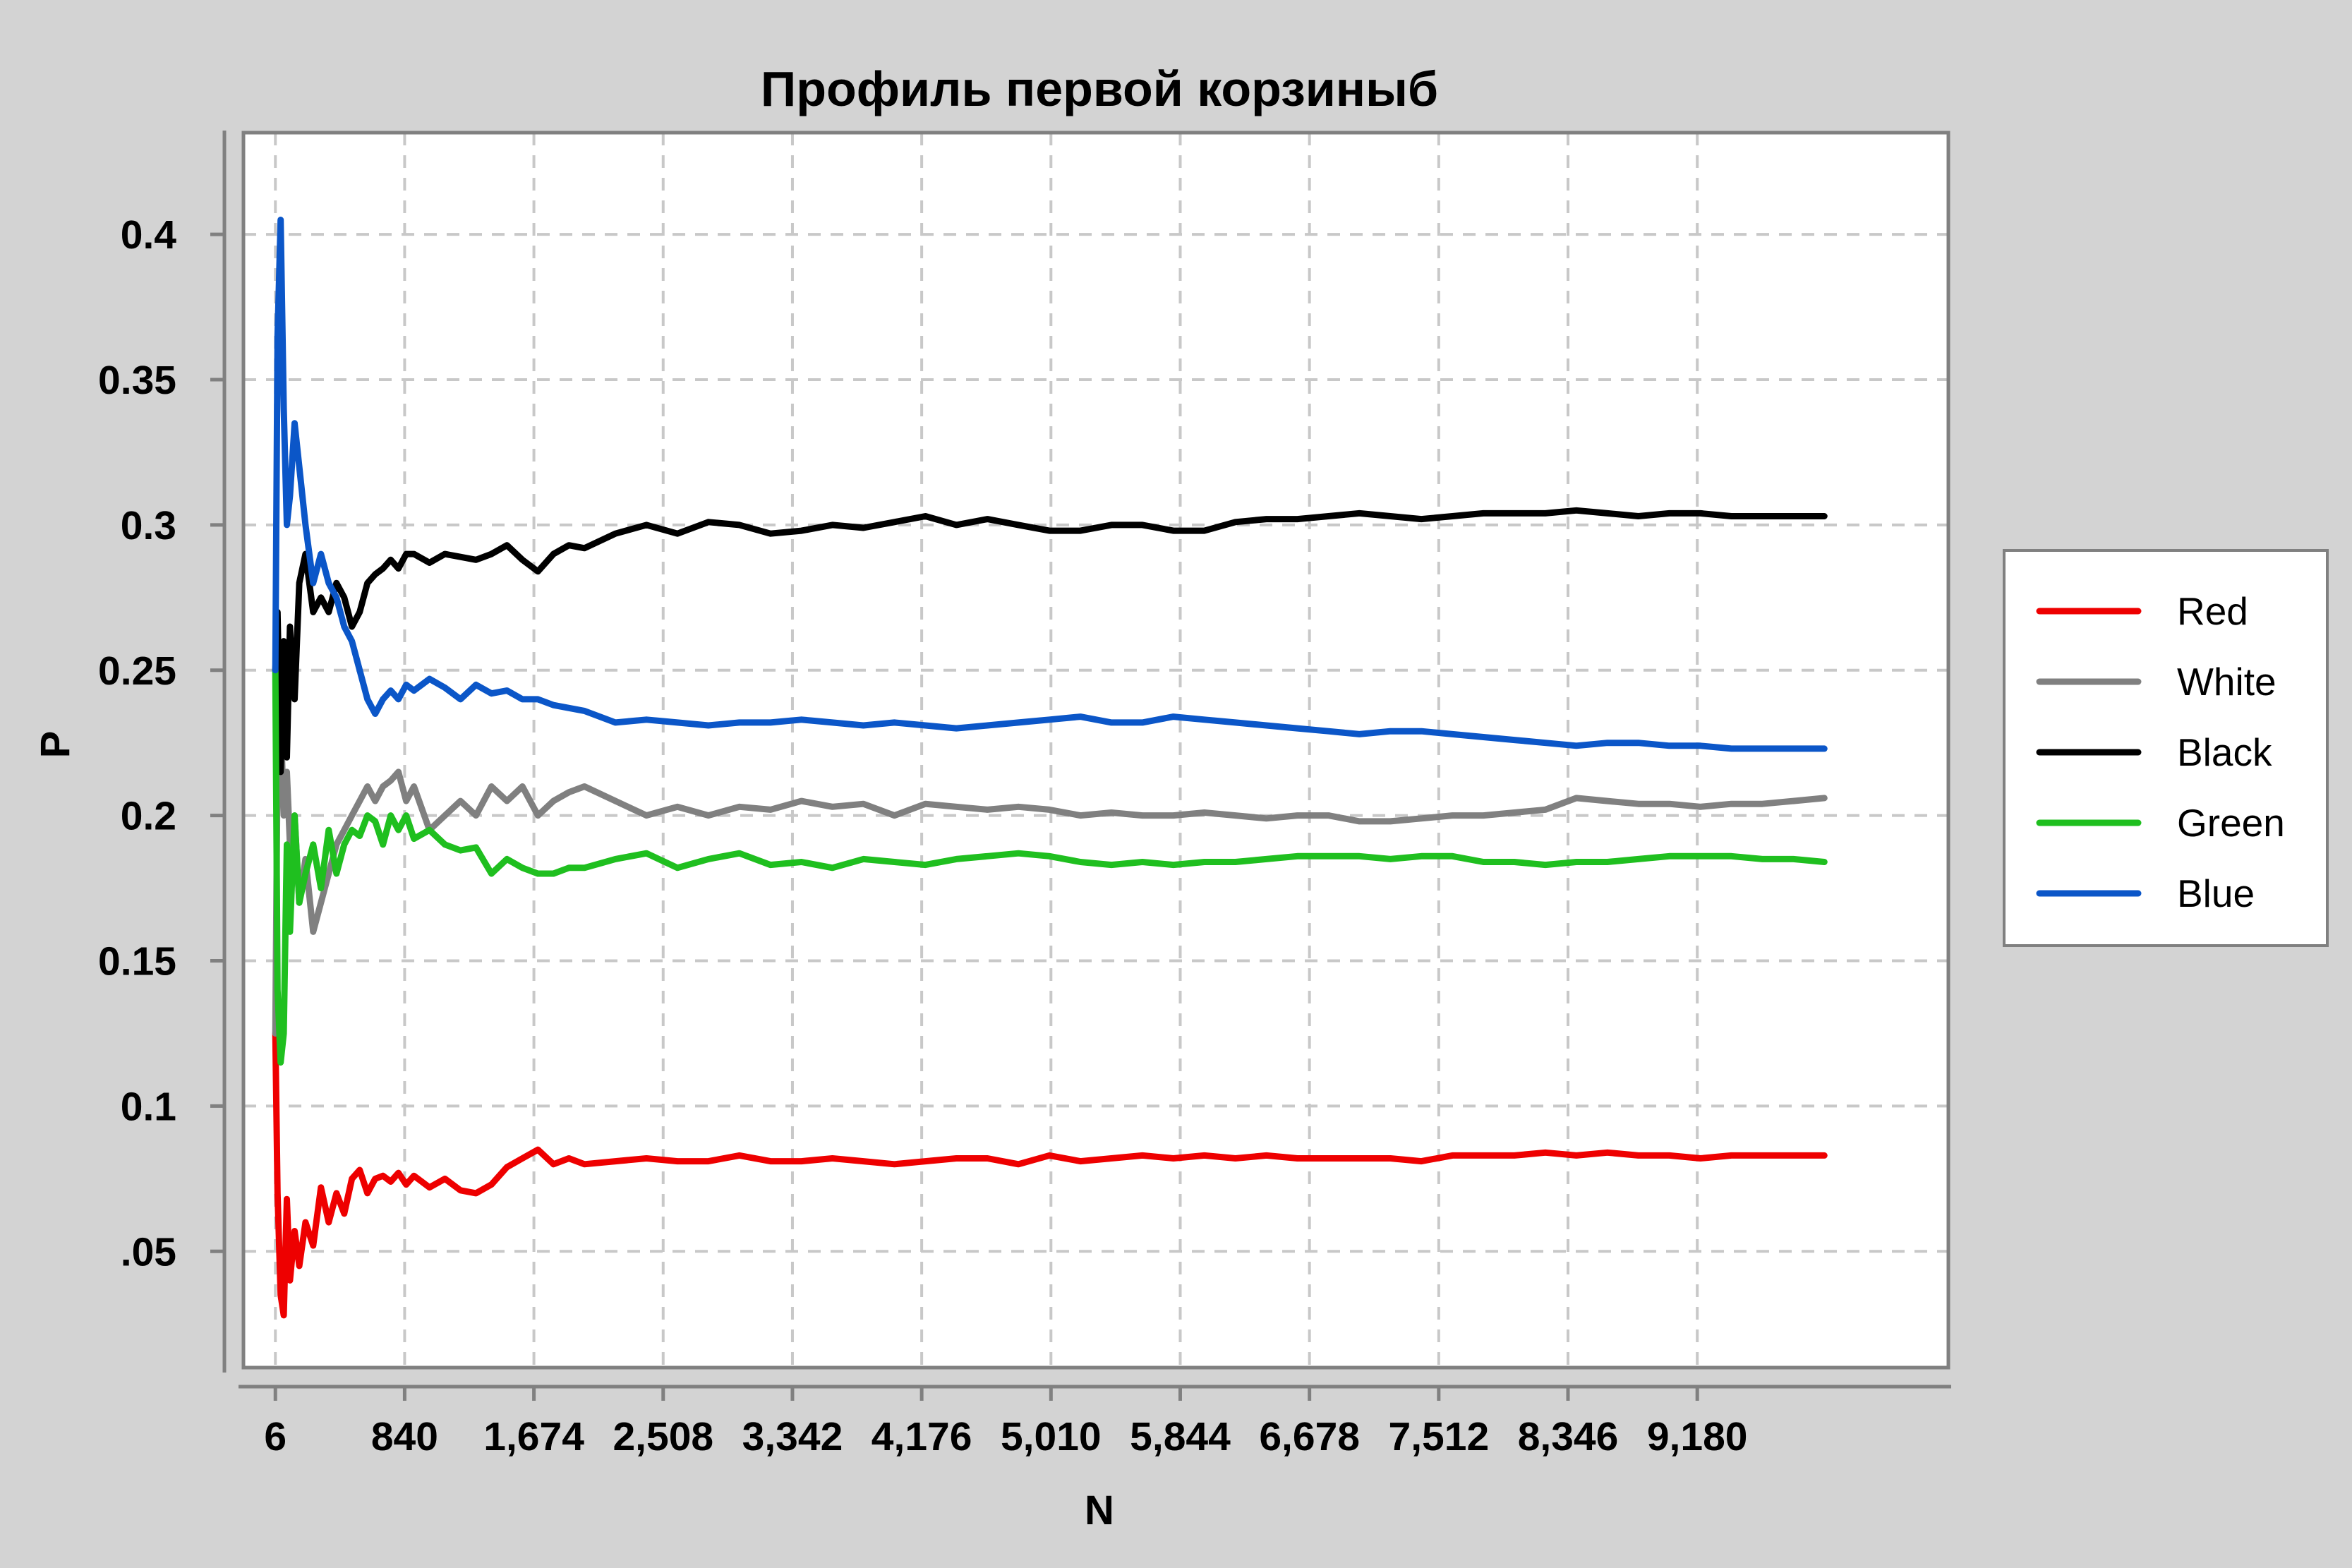 The image size is (2352, 1568). Describe the element at coordinates (1180, 1436) in the screenshot. I see `x-tick-label: 5,844` at that location.